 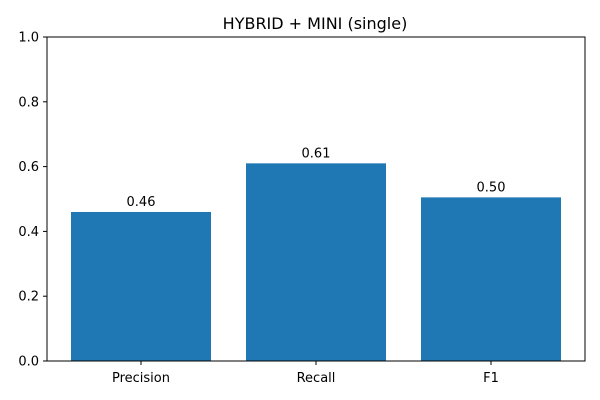 What do you see at coordinates (141, 202) in the screenshot?
I see `data-label-precision: 0.46` at bounding box center [141, 202].